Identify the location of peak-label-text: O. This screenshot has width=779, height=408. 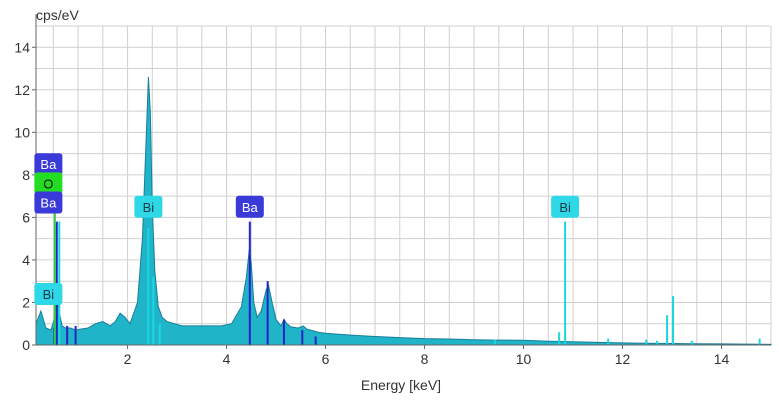
(48, 183).